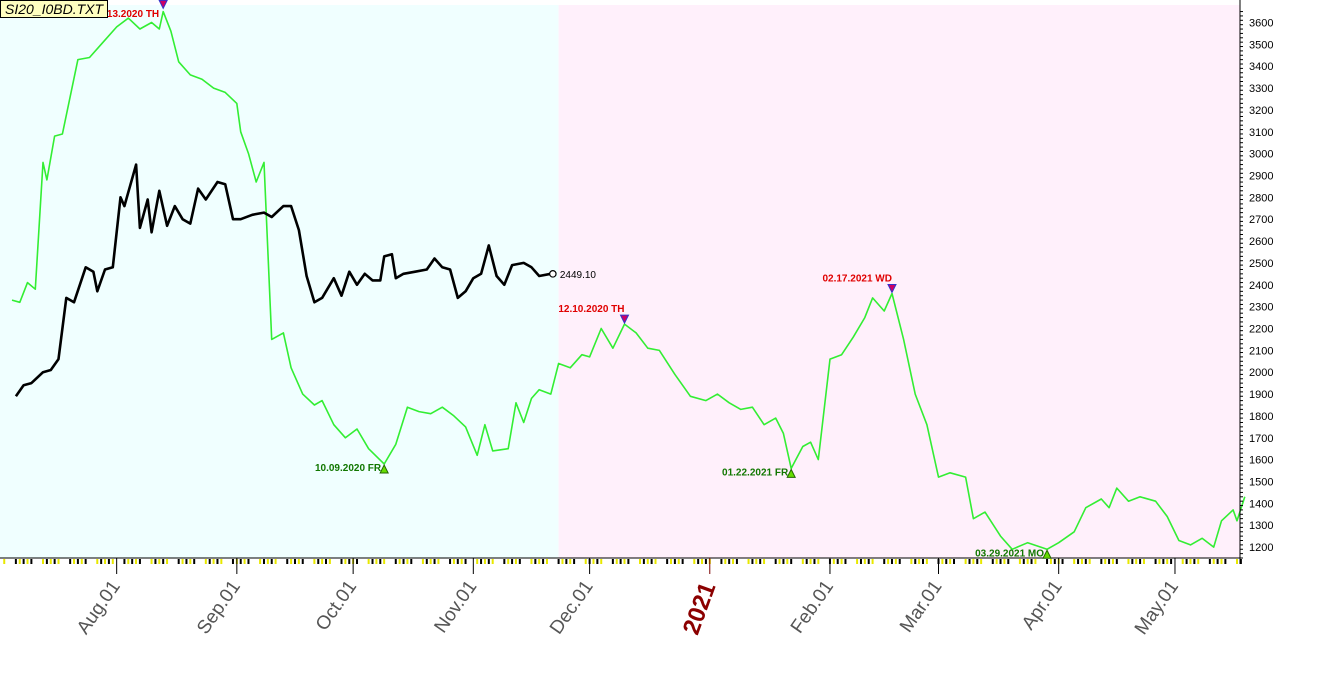 This screenshot has width=1319, height=689. I want to click on y-tick-label: 2100, so click(1261, 351).